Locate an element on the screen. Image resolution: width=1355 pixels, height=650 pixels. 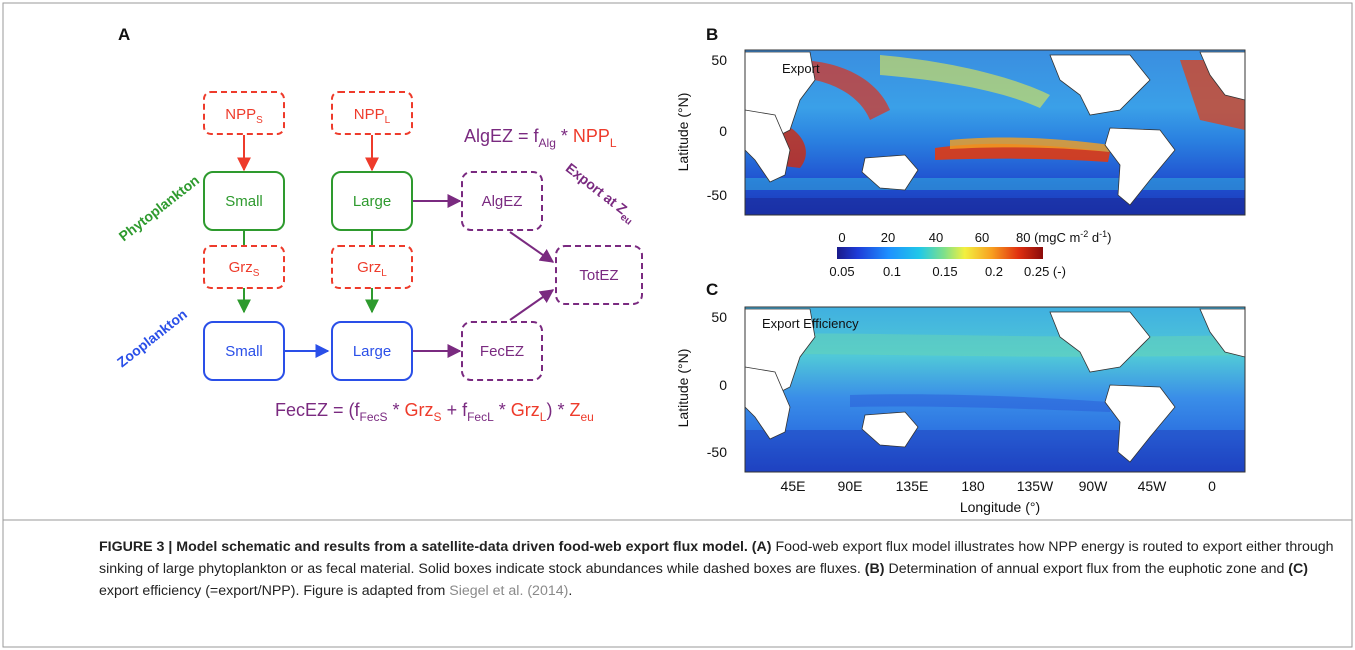
efficiency-map-border is located at coordinates (995, 389).